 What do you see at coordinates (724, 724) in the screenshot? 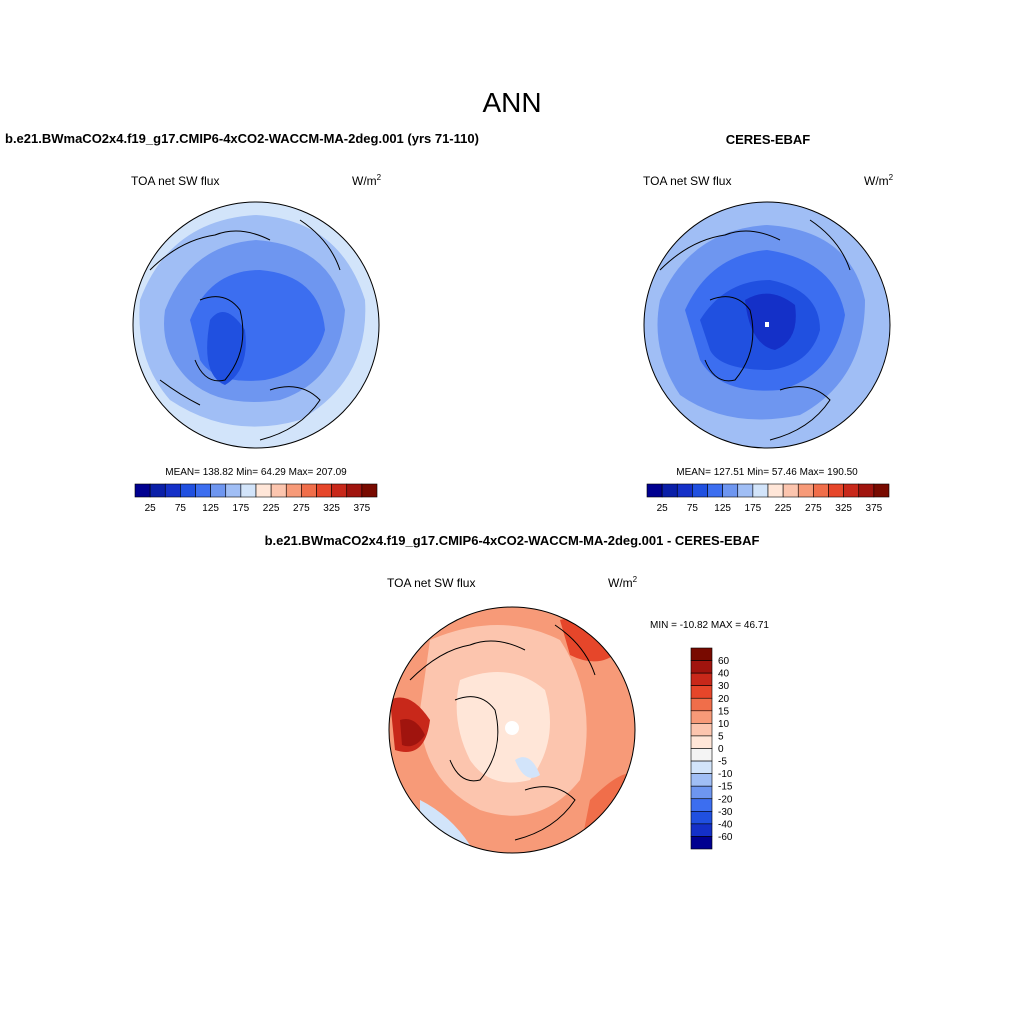
I see `colorbar-label: 10` at bounding box center [724, 724].